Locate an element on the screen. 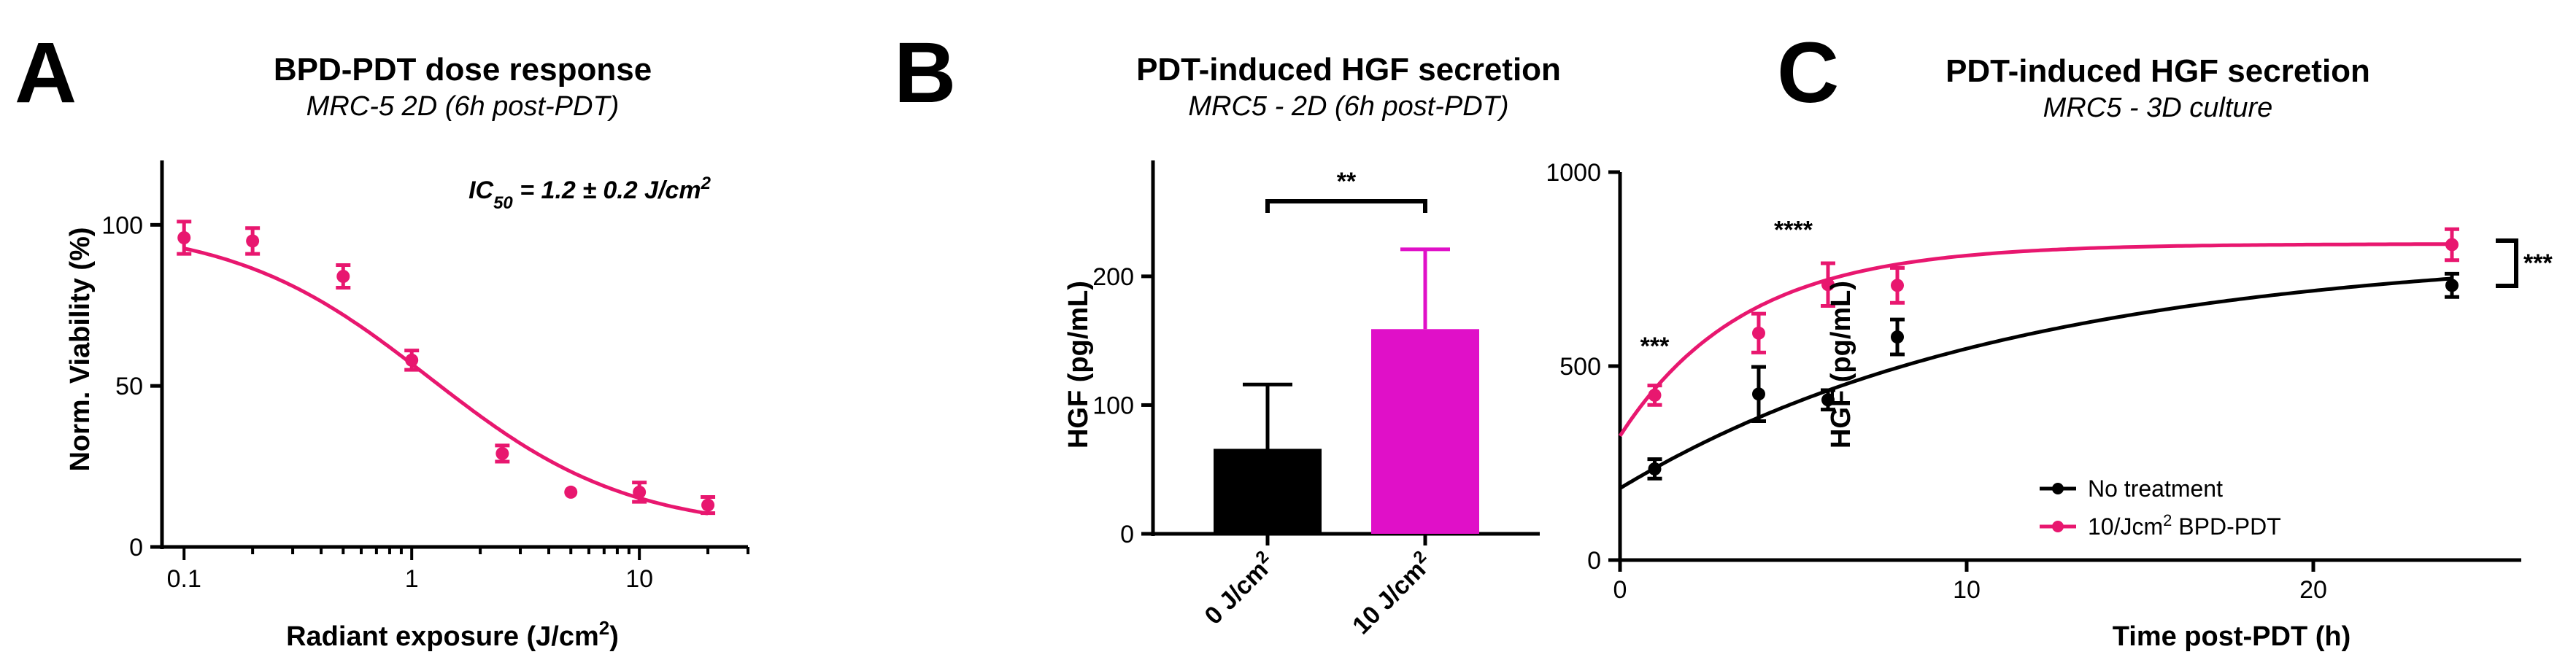 This screenshot has width=2576, height=668. panel-c-y-tick-label: 500 is located at coordinates (1580, 367).